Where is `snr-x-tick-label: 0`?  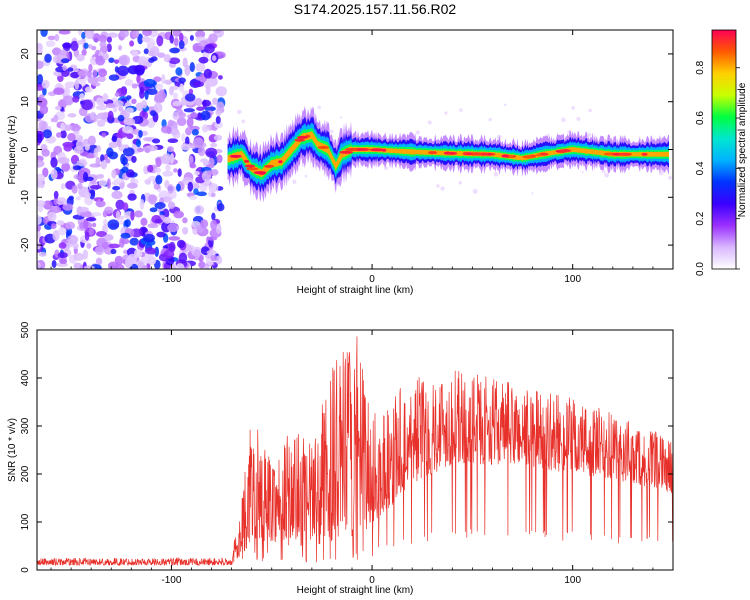 snr-x-tick-label: 0 is located at coordinates (372, 580).